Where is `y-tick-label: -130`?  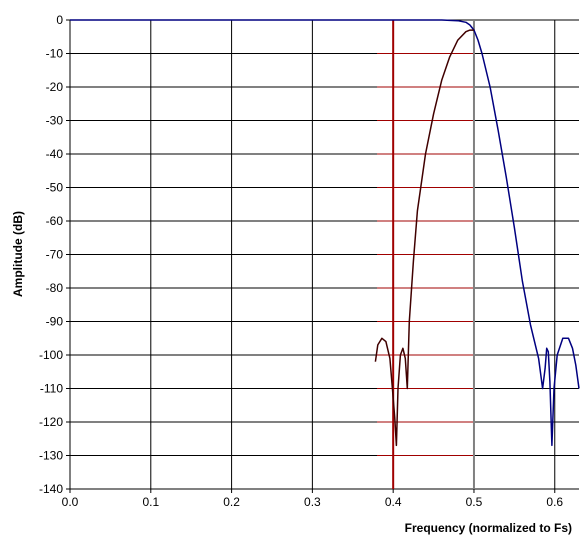 y-tick-label: -130 is located at coordinates (51, 456).